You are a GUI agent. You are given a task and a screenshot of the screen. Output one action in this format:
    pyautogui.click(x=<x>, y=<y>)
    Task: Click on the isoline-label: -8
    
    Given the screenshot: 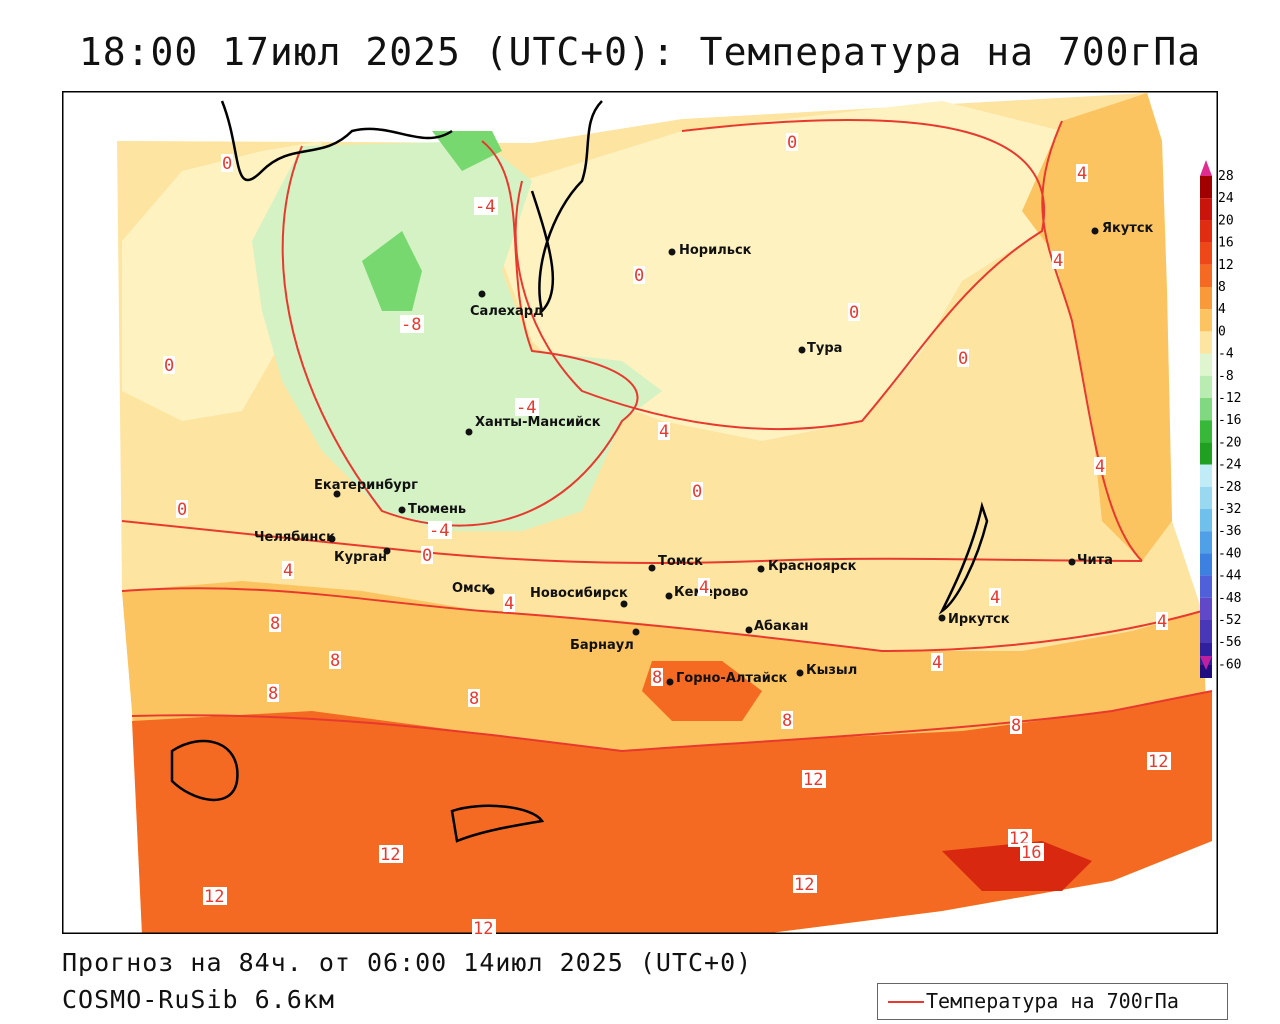 What is the action you would take?
    pyautogui.click(x=412, y=325)
    